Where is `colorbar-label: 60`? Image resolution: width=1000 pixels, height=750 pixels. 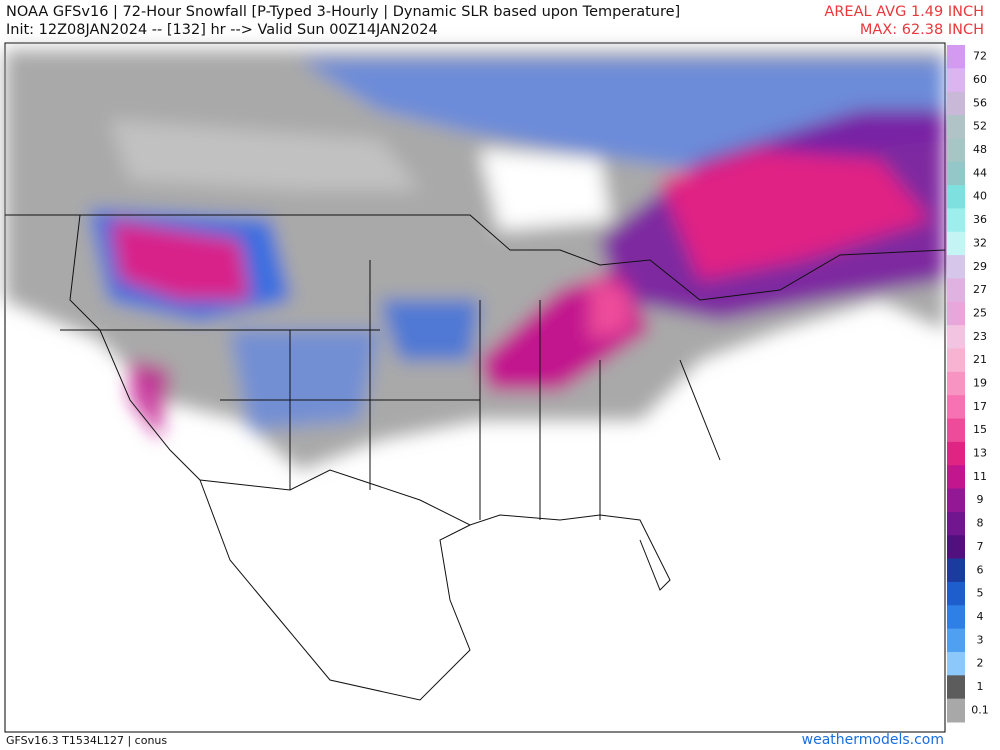
colorbar-label: 60 is located at coordinates (980, 79).